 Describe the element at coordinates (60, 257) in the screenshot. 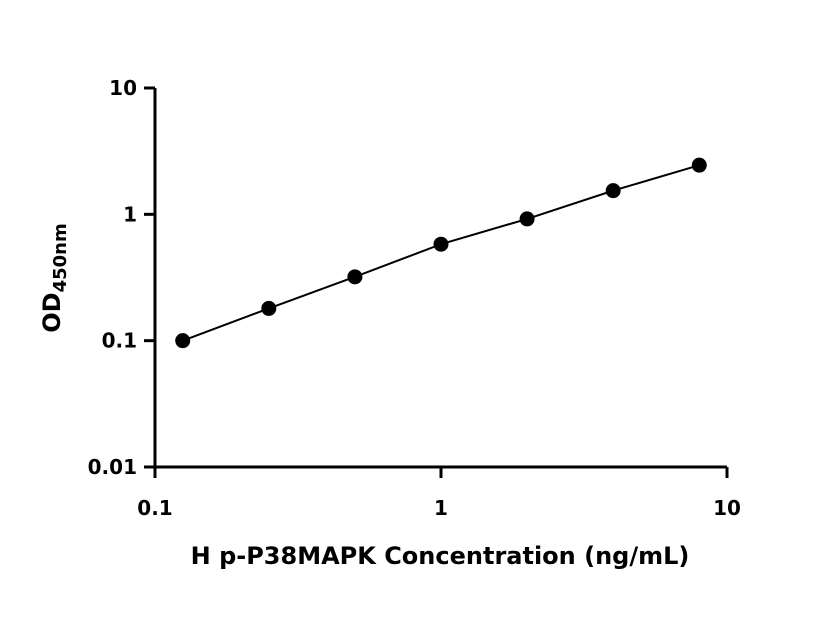

I see `y-axis-title-subscript: 450nm` at that location.